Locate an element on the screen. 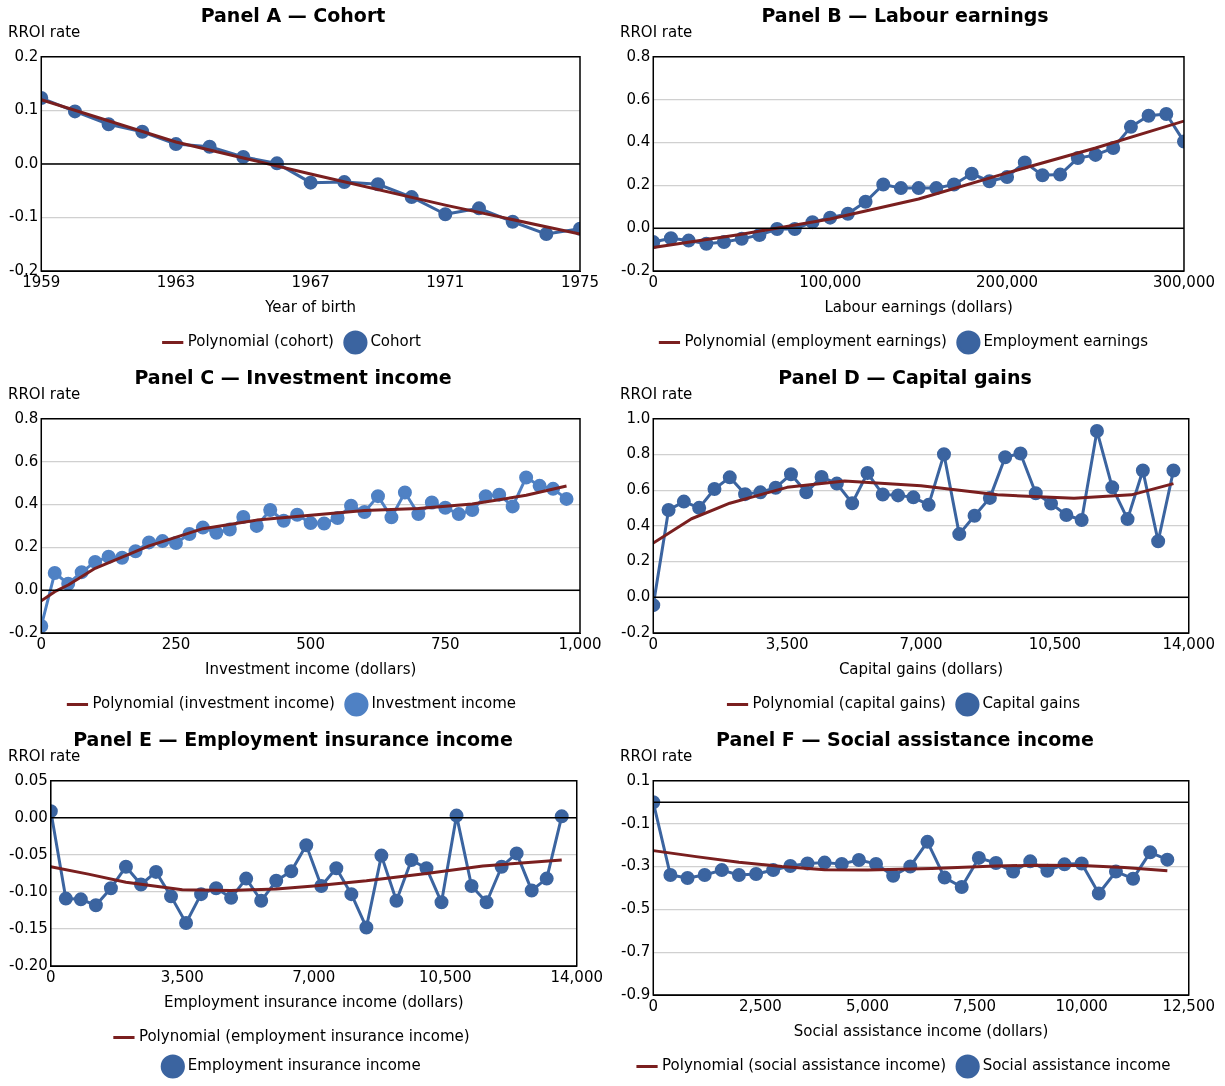 The image size is (1225, 1086). x-tick-label: 14,000 is located at coordinates (1189, 643).